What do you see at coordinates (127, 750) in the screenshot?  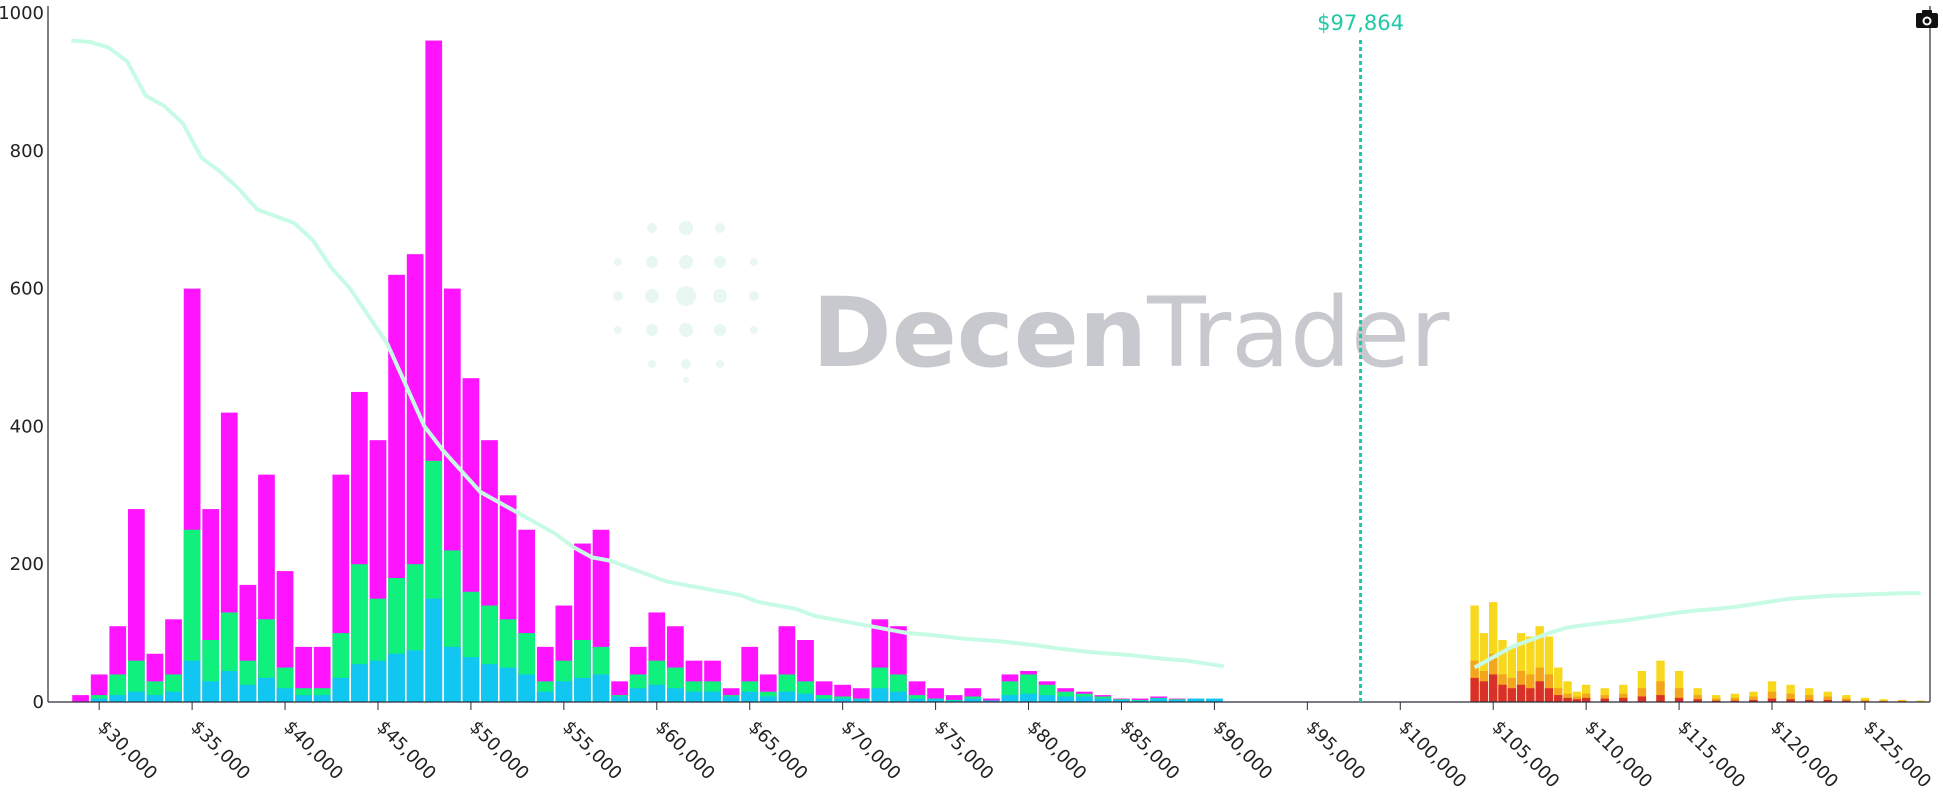 I see `x-tick-label: $30,000` at bounding box center [127, 750].